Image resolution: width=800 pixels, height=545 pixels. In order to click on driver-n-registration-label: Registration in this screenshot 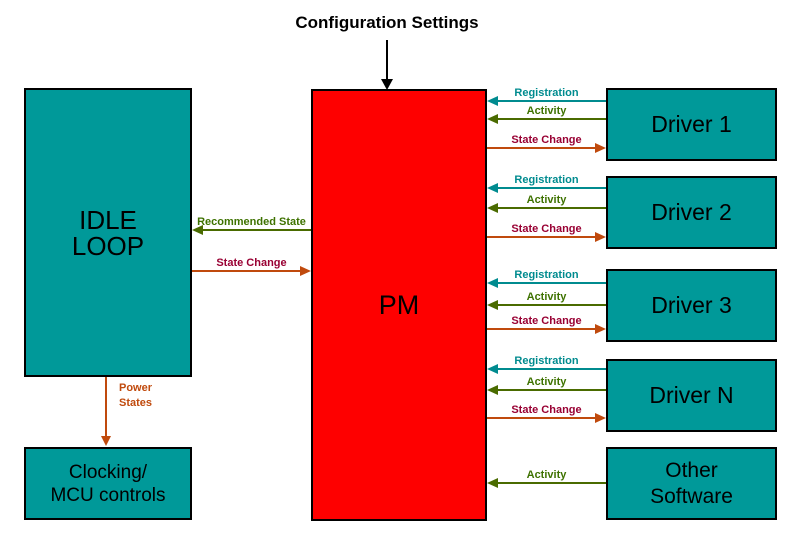, I will do `click(546, 361)`.